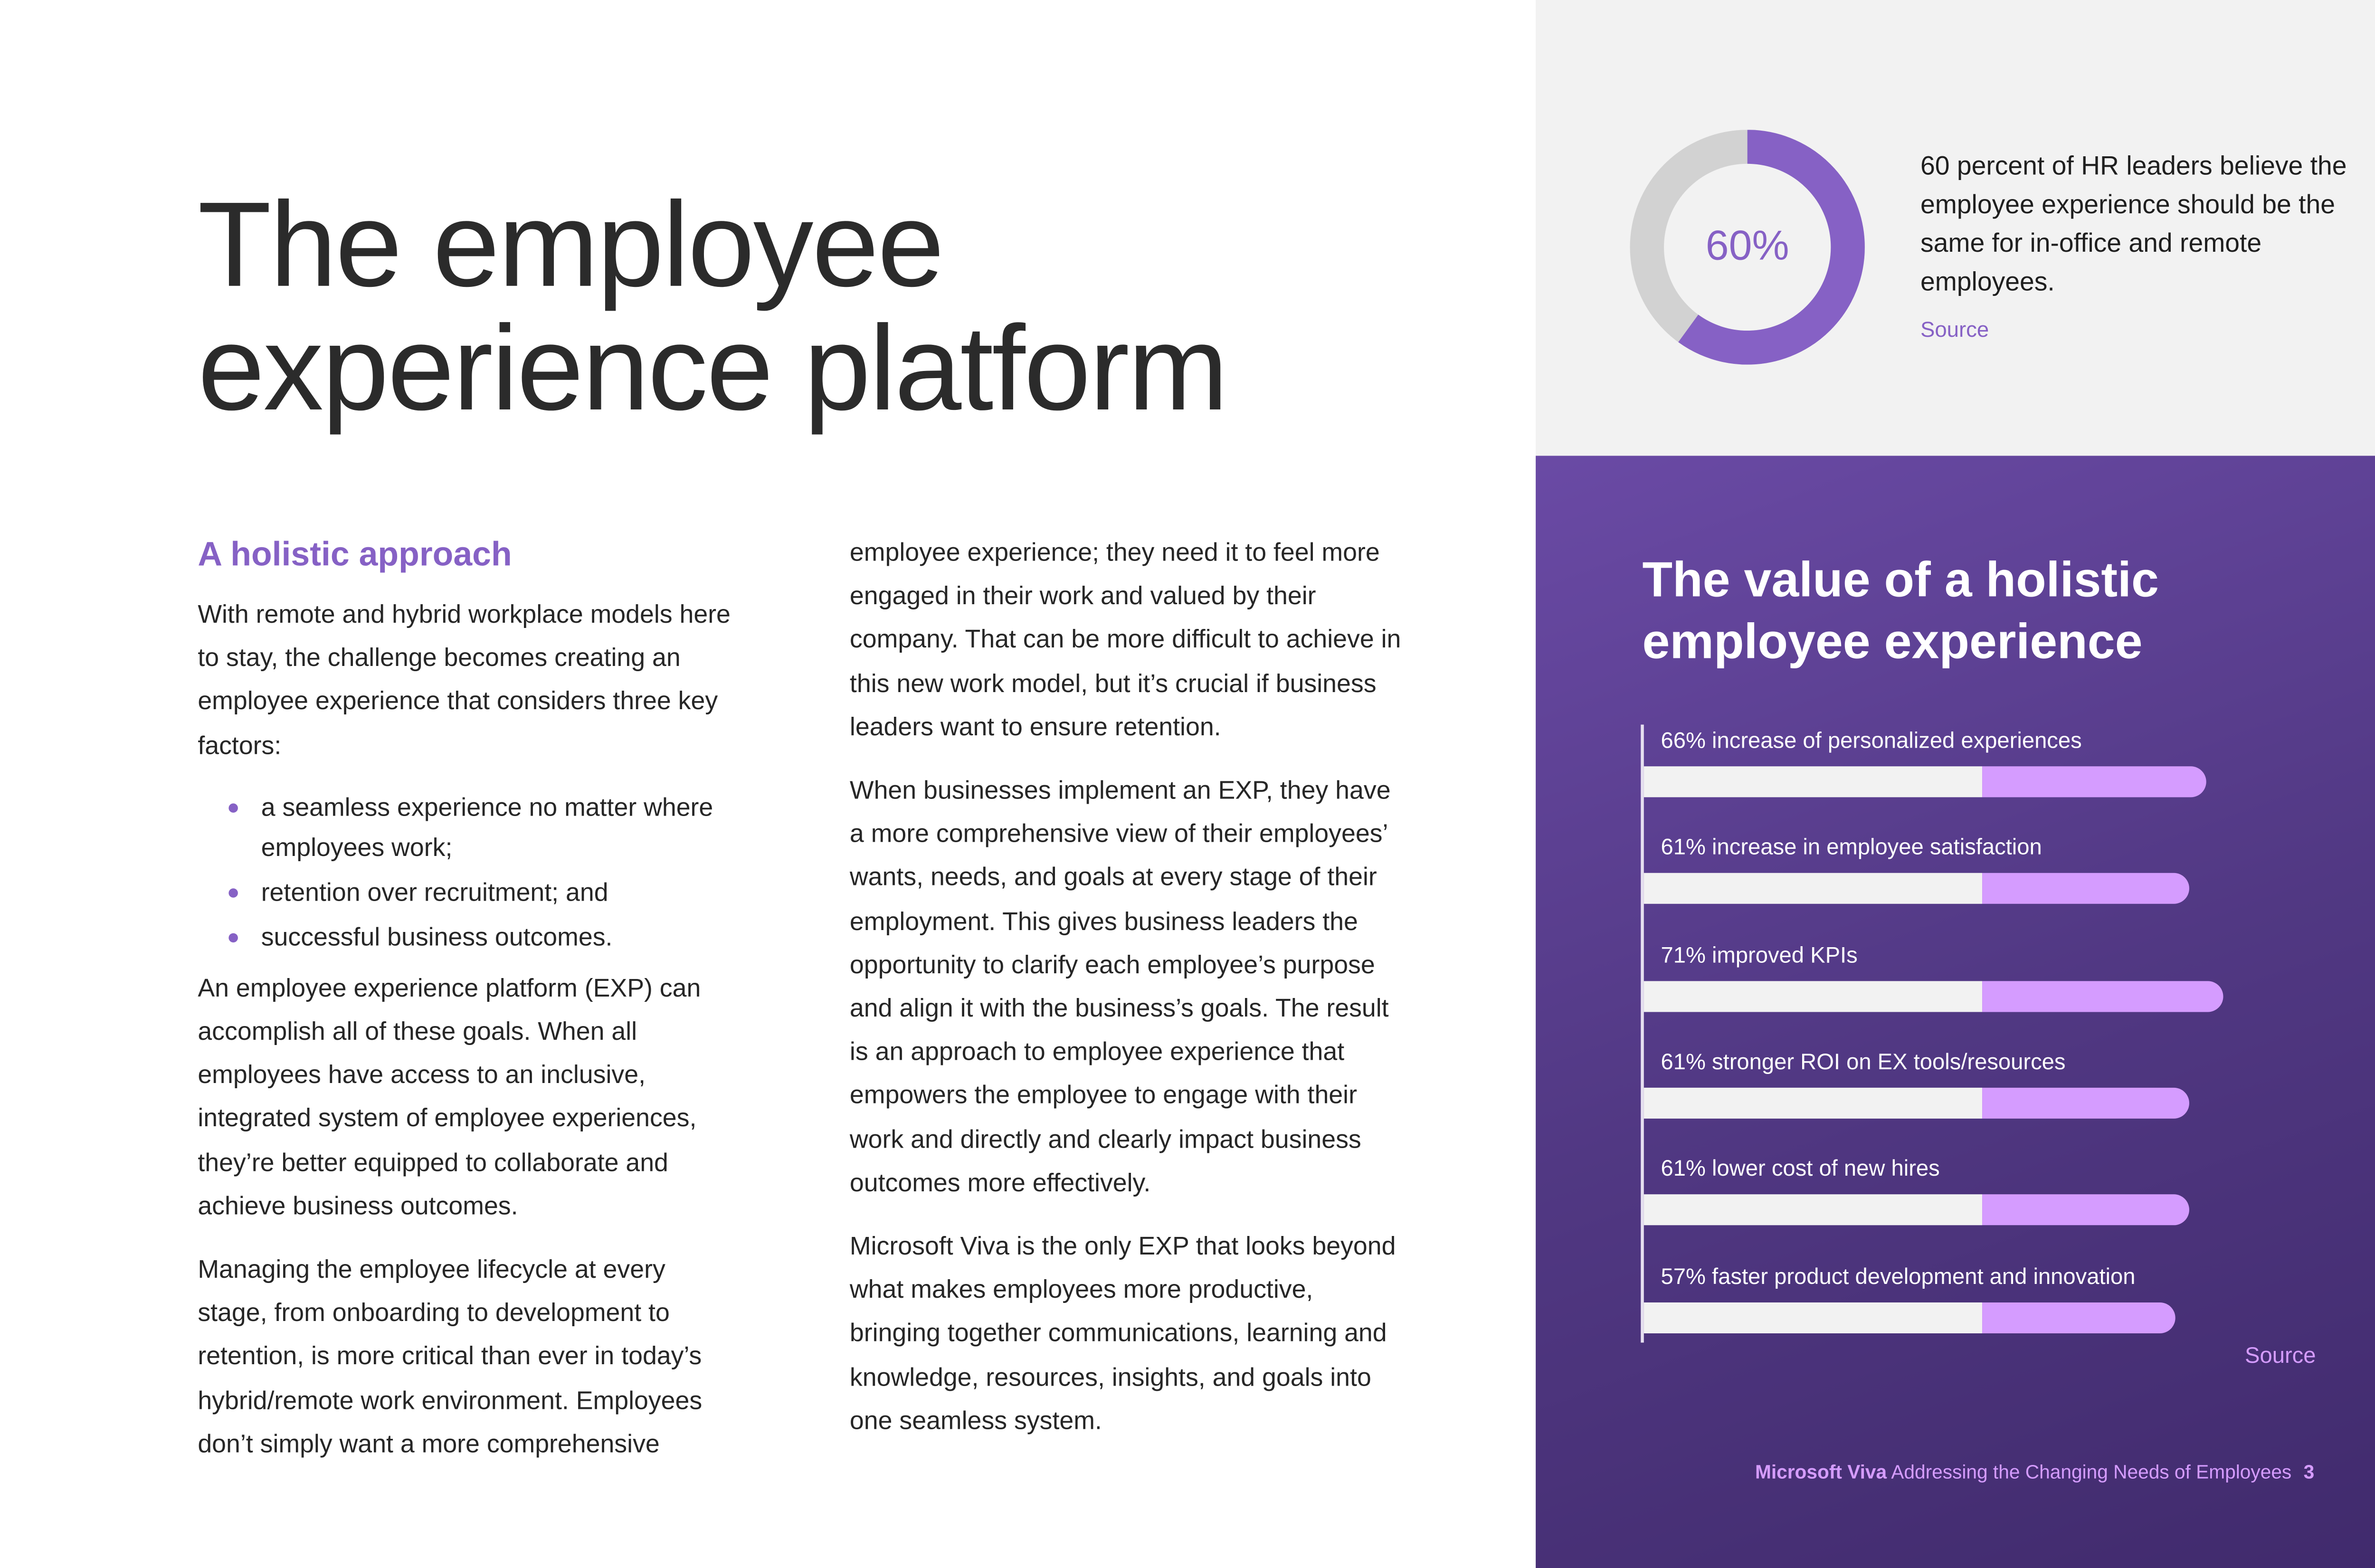  I want to click on donut-chart, so click(1747, 247).